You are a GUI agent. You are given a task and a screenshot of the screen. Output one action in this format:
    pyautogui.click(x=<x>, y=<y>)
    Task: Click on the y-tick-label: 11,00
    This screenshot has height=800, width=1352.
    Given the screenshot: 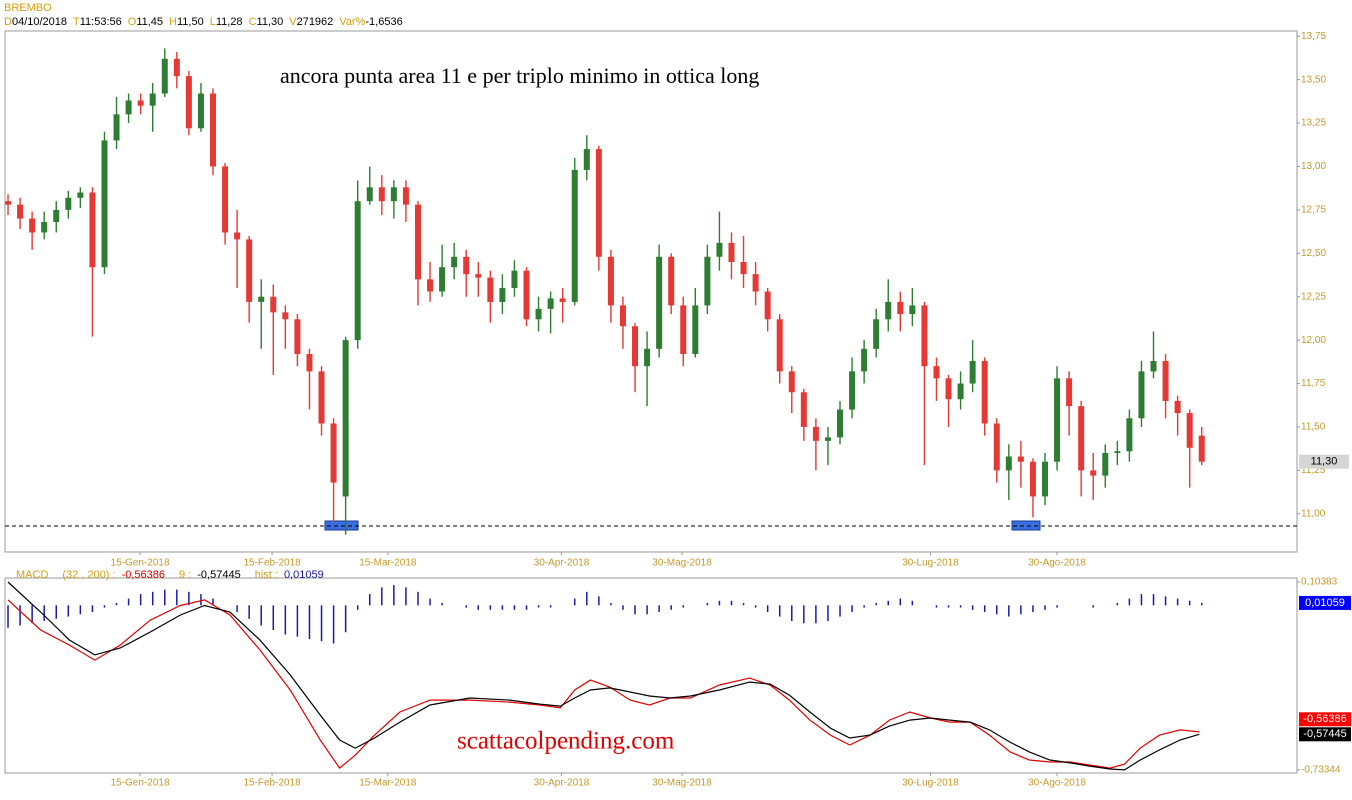 What is the action you would take?
    pyautogui.click(x=1313, y=513)
    